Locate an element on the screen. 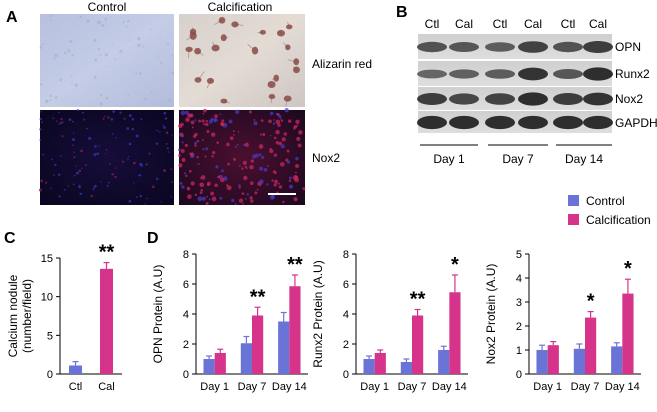 Image resolution: width=657 pixels, height=412 pixels. day-label: Day 7 is located at coordinates (518, 159).